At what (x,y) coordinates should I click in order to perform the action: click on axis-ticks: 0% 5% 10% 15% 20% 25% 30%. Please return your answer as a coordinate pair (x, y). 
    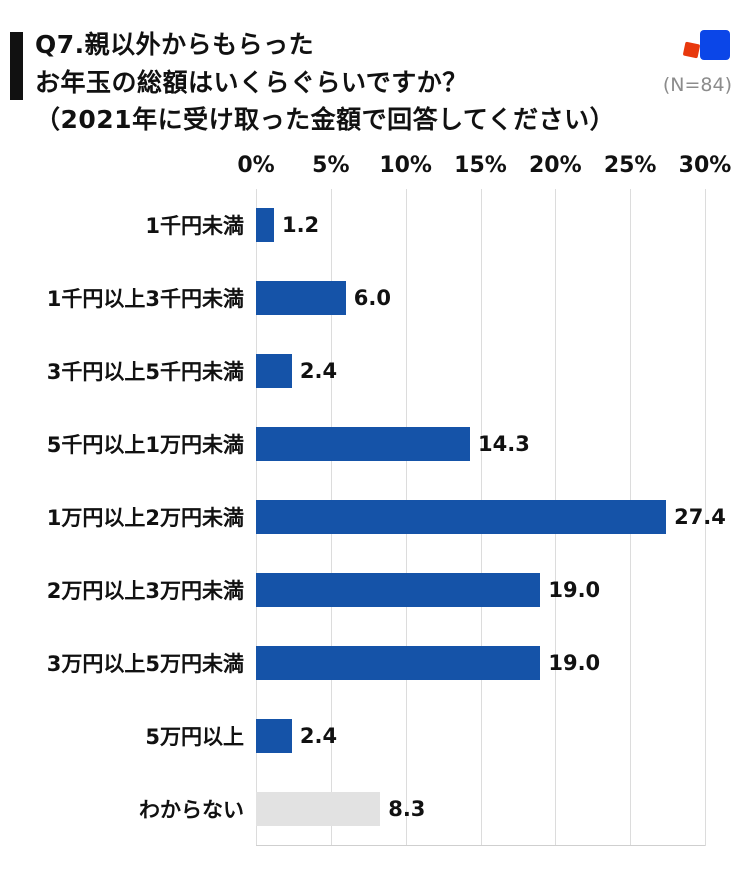
    Looking at the image, I should click on (484, 170).